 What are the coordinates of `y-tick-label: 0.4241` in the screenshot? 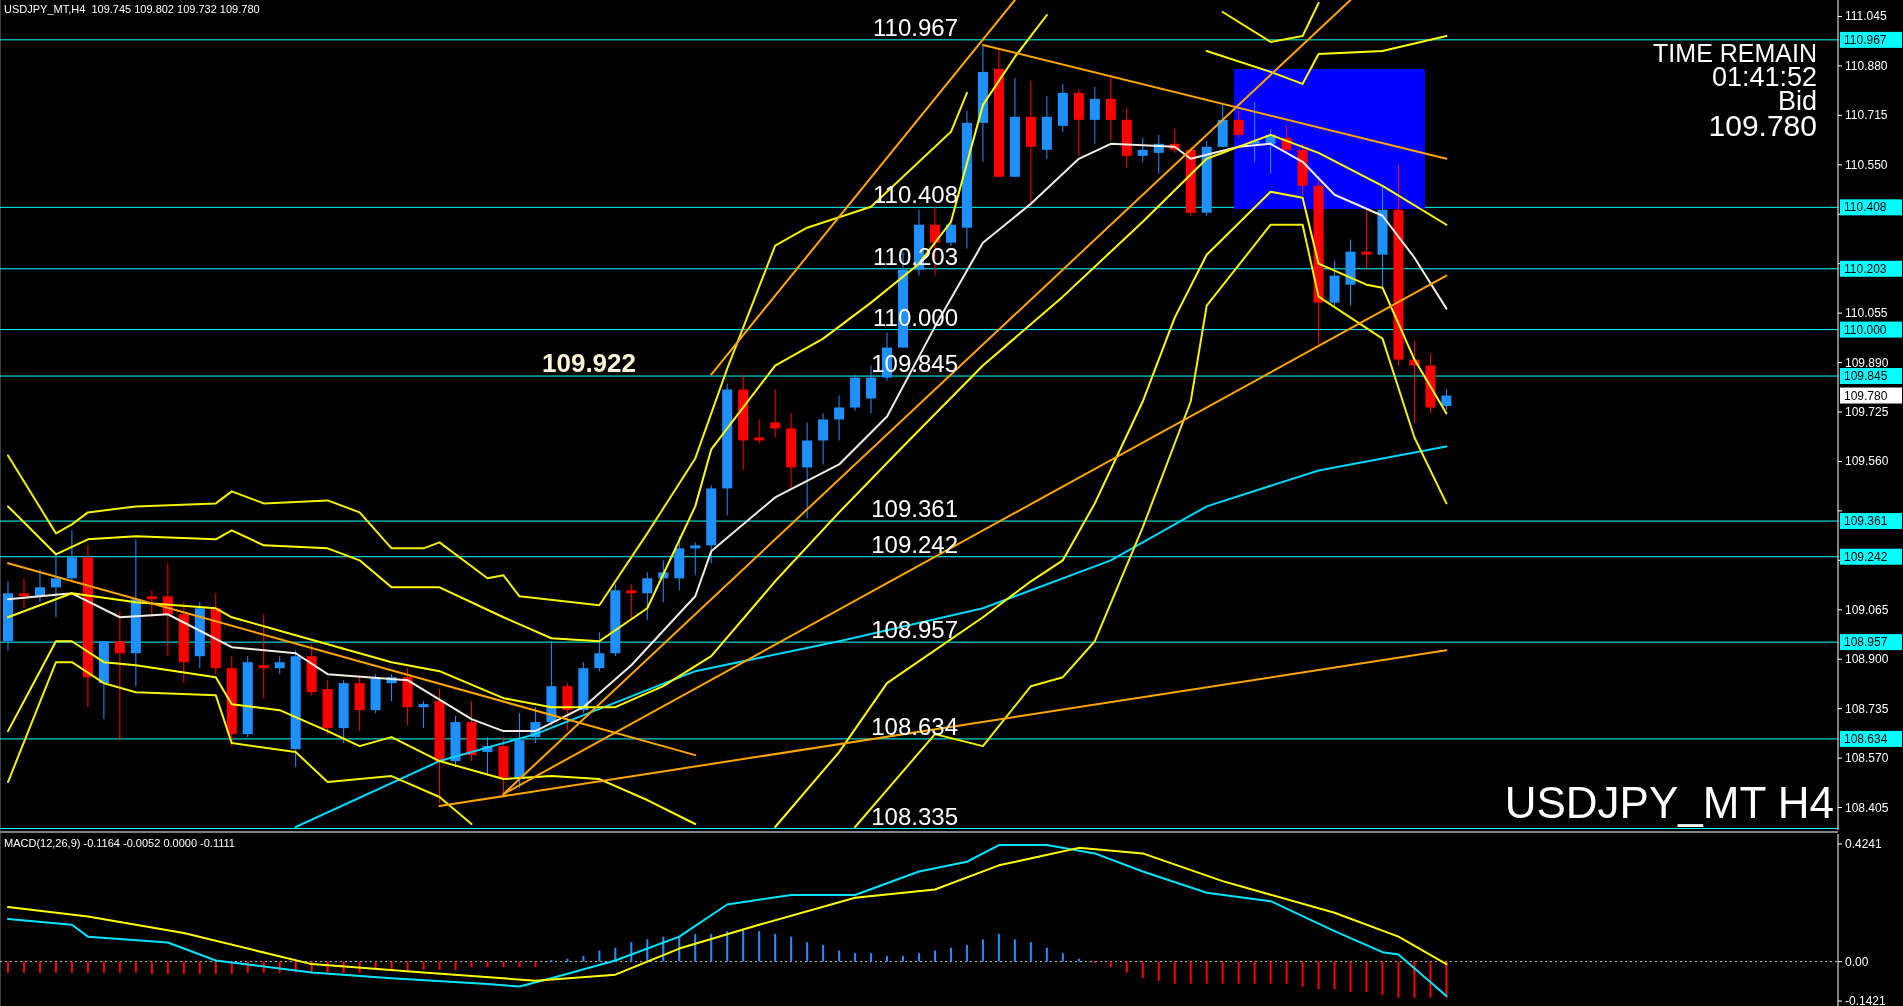 It's located at (1864, 843).